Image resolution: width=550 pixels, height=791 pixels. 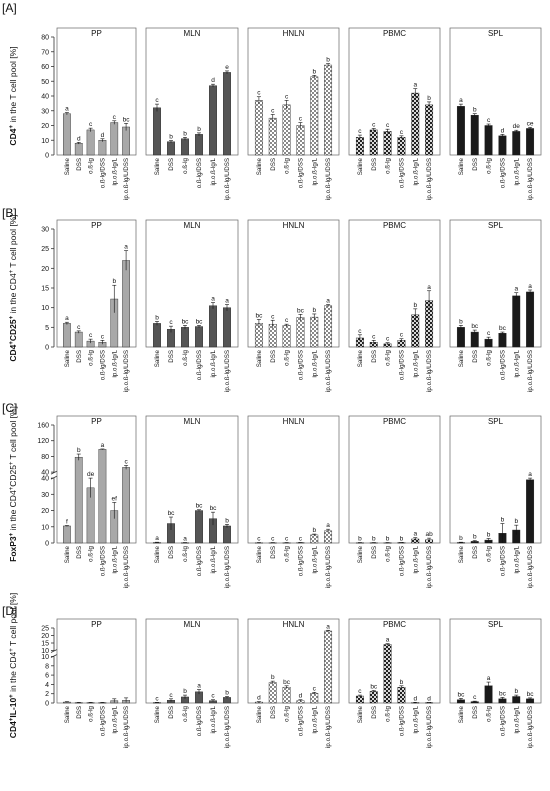 I want to click on y-axis-label: FoxP3+ in the CD4+CD25+ T cell pool [%], so click(x=13, y=484).